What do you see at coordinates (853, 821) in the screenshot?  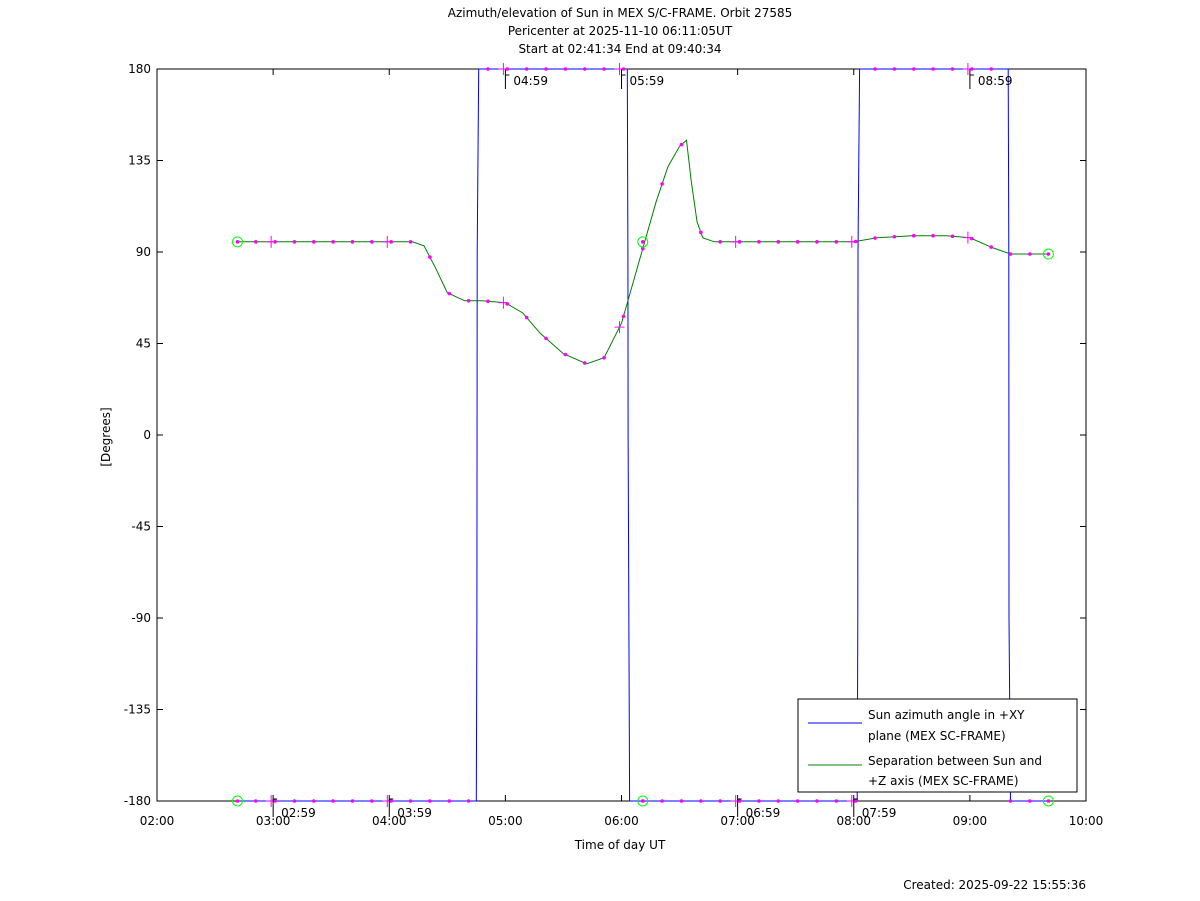 I see `x-tick-label: 08:00` at bounding box center [853, 821].